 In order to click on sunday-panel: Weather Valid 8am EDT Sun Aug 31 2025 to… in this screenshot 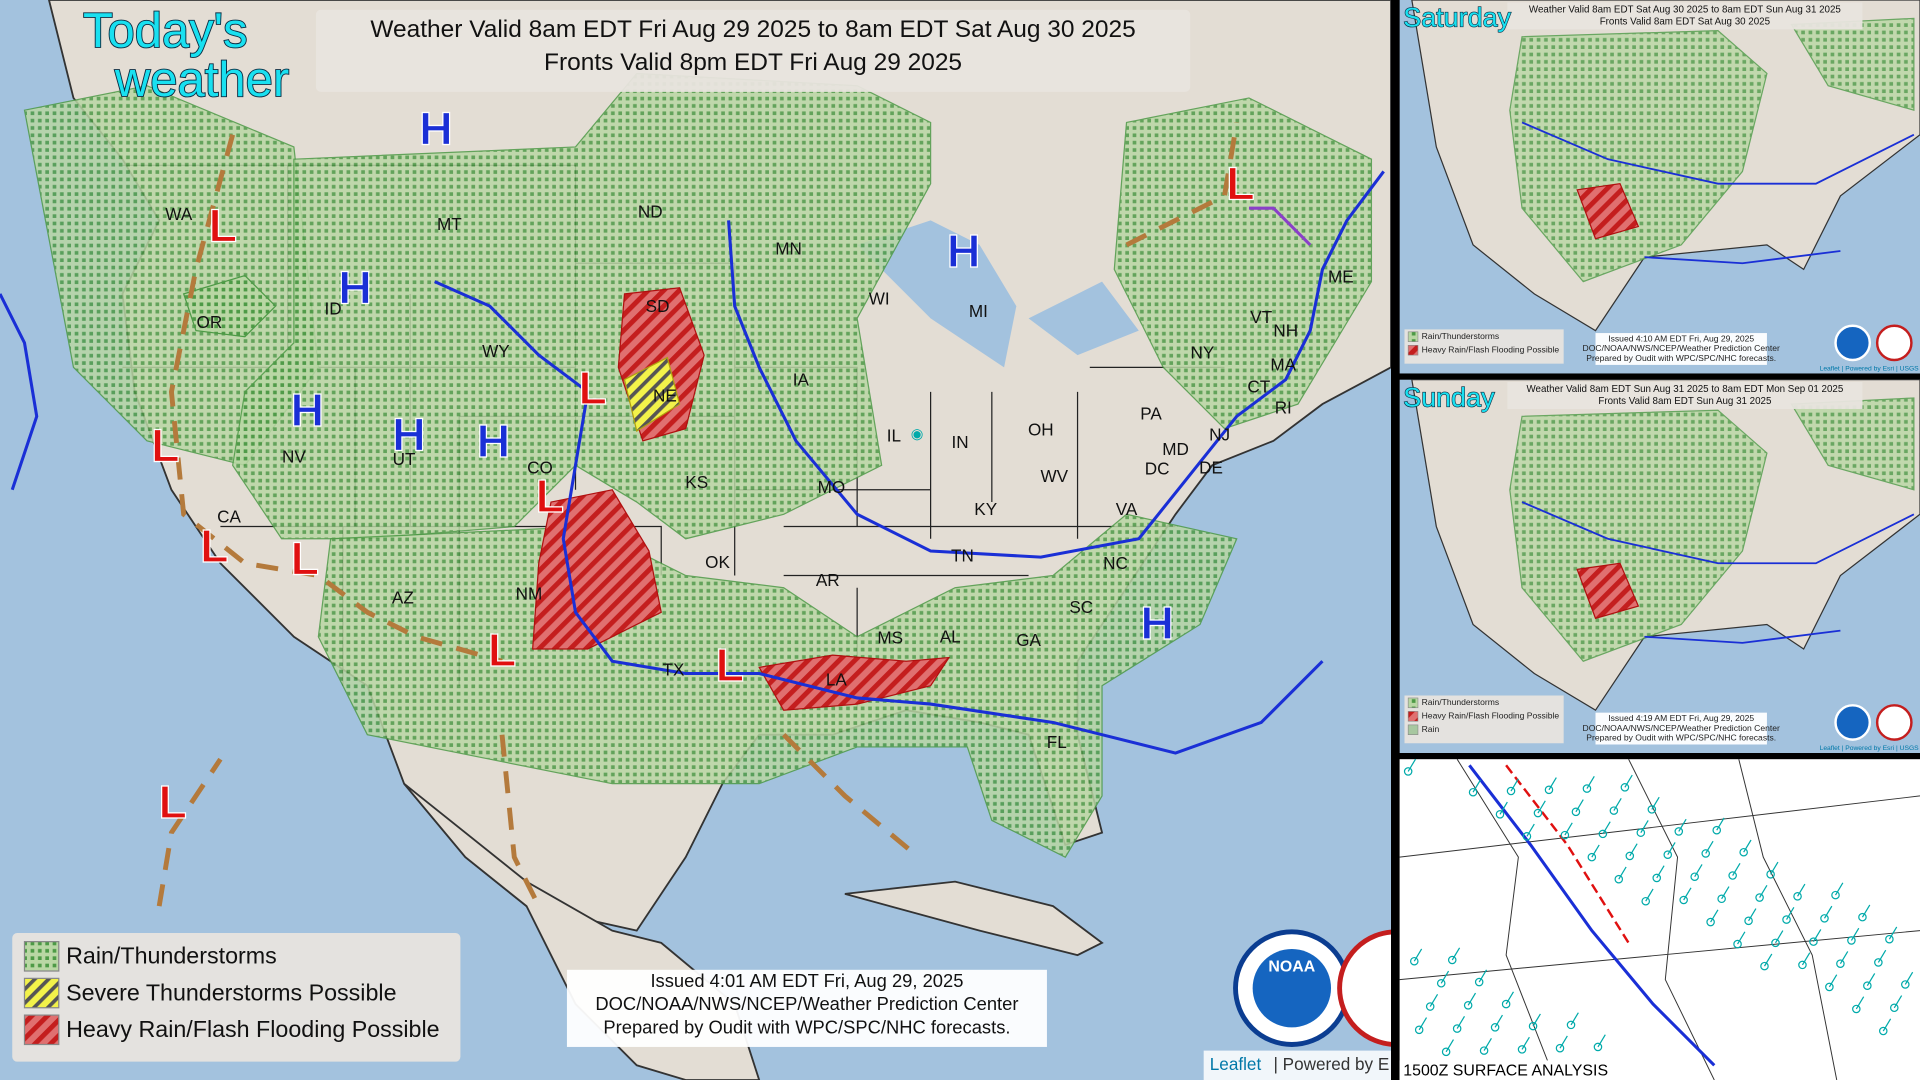, I will do `click(1659, 566)`.